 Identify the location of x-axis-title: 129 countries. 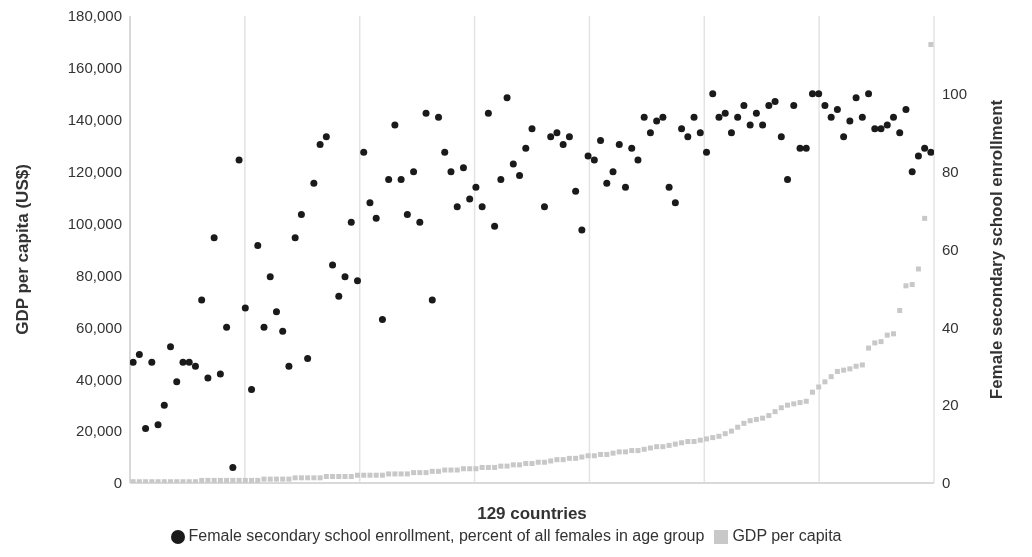
(532, 513).